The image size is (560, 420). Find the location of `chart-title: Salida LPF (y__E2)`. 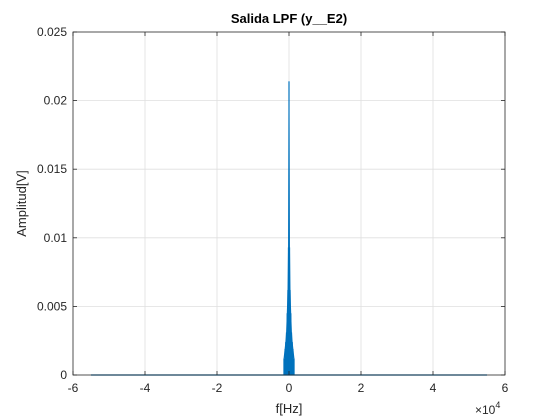

chart-title: Salida LPF (y__E2) is located at coordinates (289, 18).